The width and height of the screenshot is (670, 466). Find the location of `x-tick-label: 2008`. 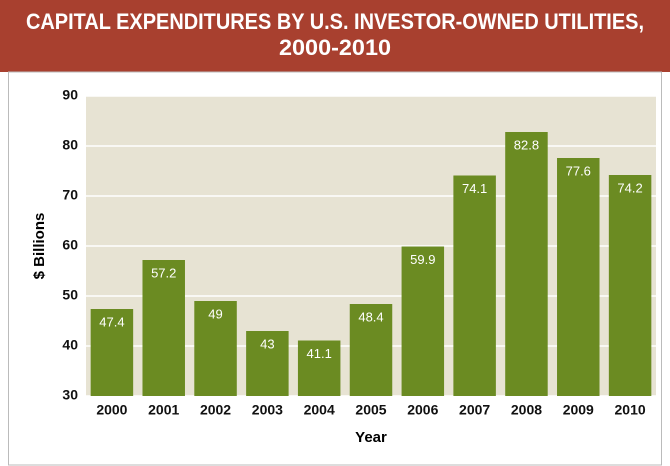

x-tick-label: 2008 is located at coordinates (526, 410).